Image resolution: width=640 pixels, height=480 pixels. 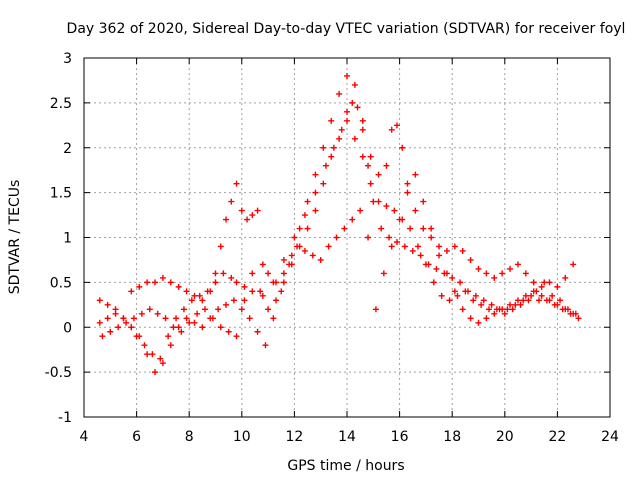 I want to click on x-tick-label: 6, so click(x=136, y=437).